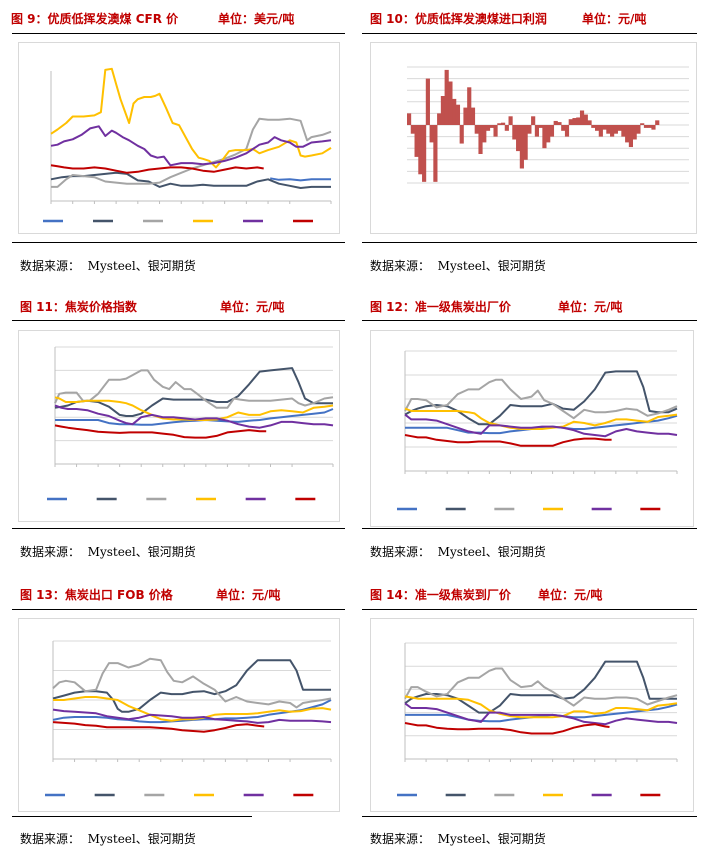 The width and height of the screenshot is (718, 849). What do you see at coordinates (256, 19) in the screenshot?
I see `figure-unit: 单位：美元/吨` at bounding box center [256, 19].